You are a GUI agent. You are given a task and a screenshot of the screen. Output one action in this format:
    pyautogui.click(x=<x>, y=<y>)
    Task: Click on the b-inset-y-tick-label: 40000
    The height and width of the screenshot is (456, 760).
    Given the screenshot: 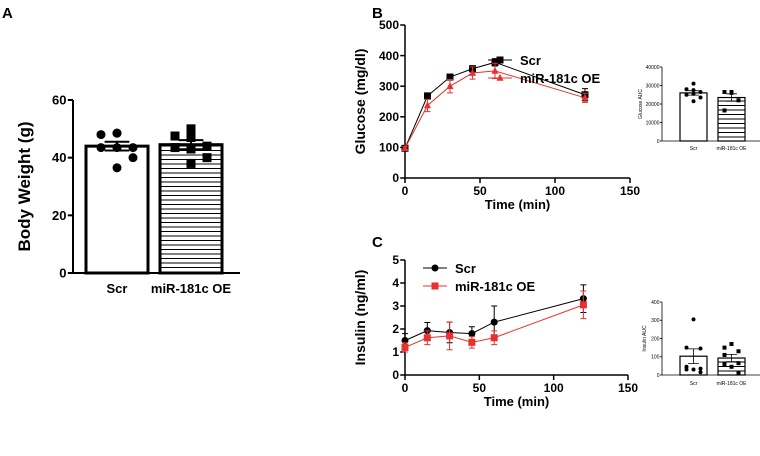 What is the action you would take?
    pyautogui.click(x=653, y=68)
    